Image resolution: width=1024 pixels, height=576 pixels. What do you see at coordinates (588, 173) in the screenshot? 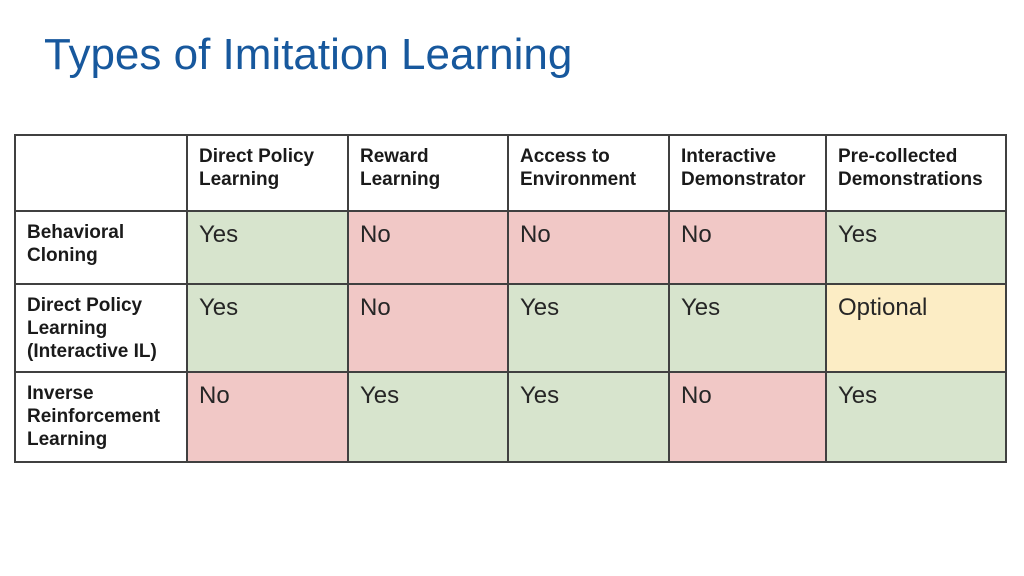
I see `column-header-access-to-environment: Access to Environment` at bounding box center [588, 173].